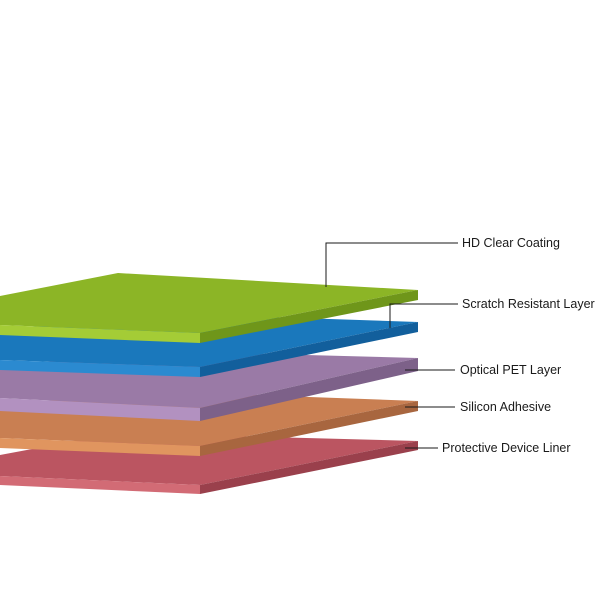  What do you see at coordinates (309, 349) in the screenshot?
I see `scratch-side-face` at bounding box center [309, 349].